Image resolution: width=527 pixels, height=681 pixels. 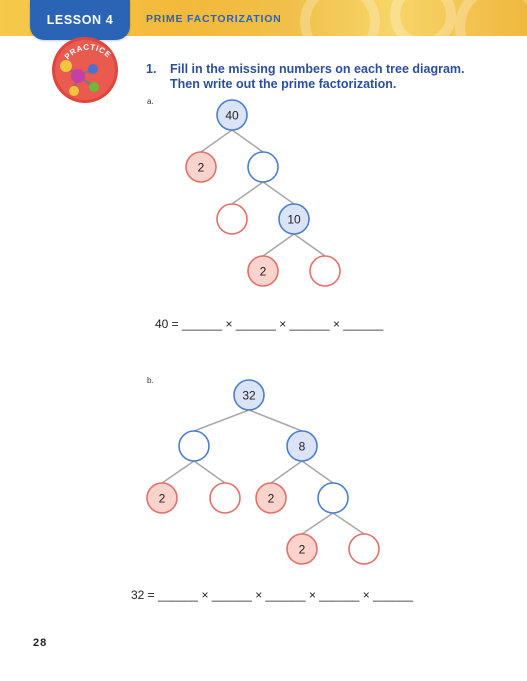 I want to click on tree-b-node-value: 32, so click(x=249, y=396).